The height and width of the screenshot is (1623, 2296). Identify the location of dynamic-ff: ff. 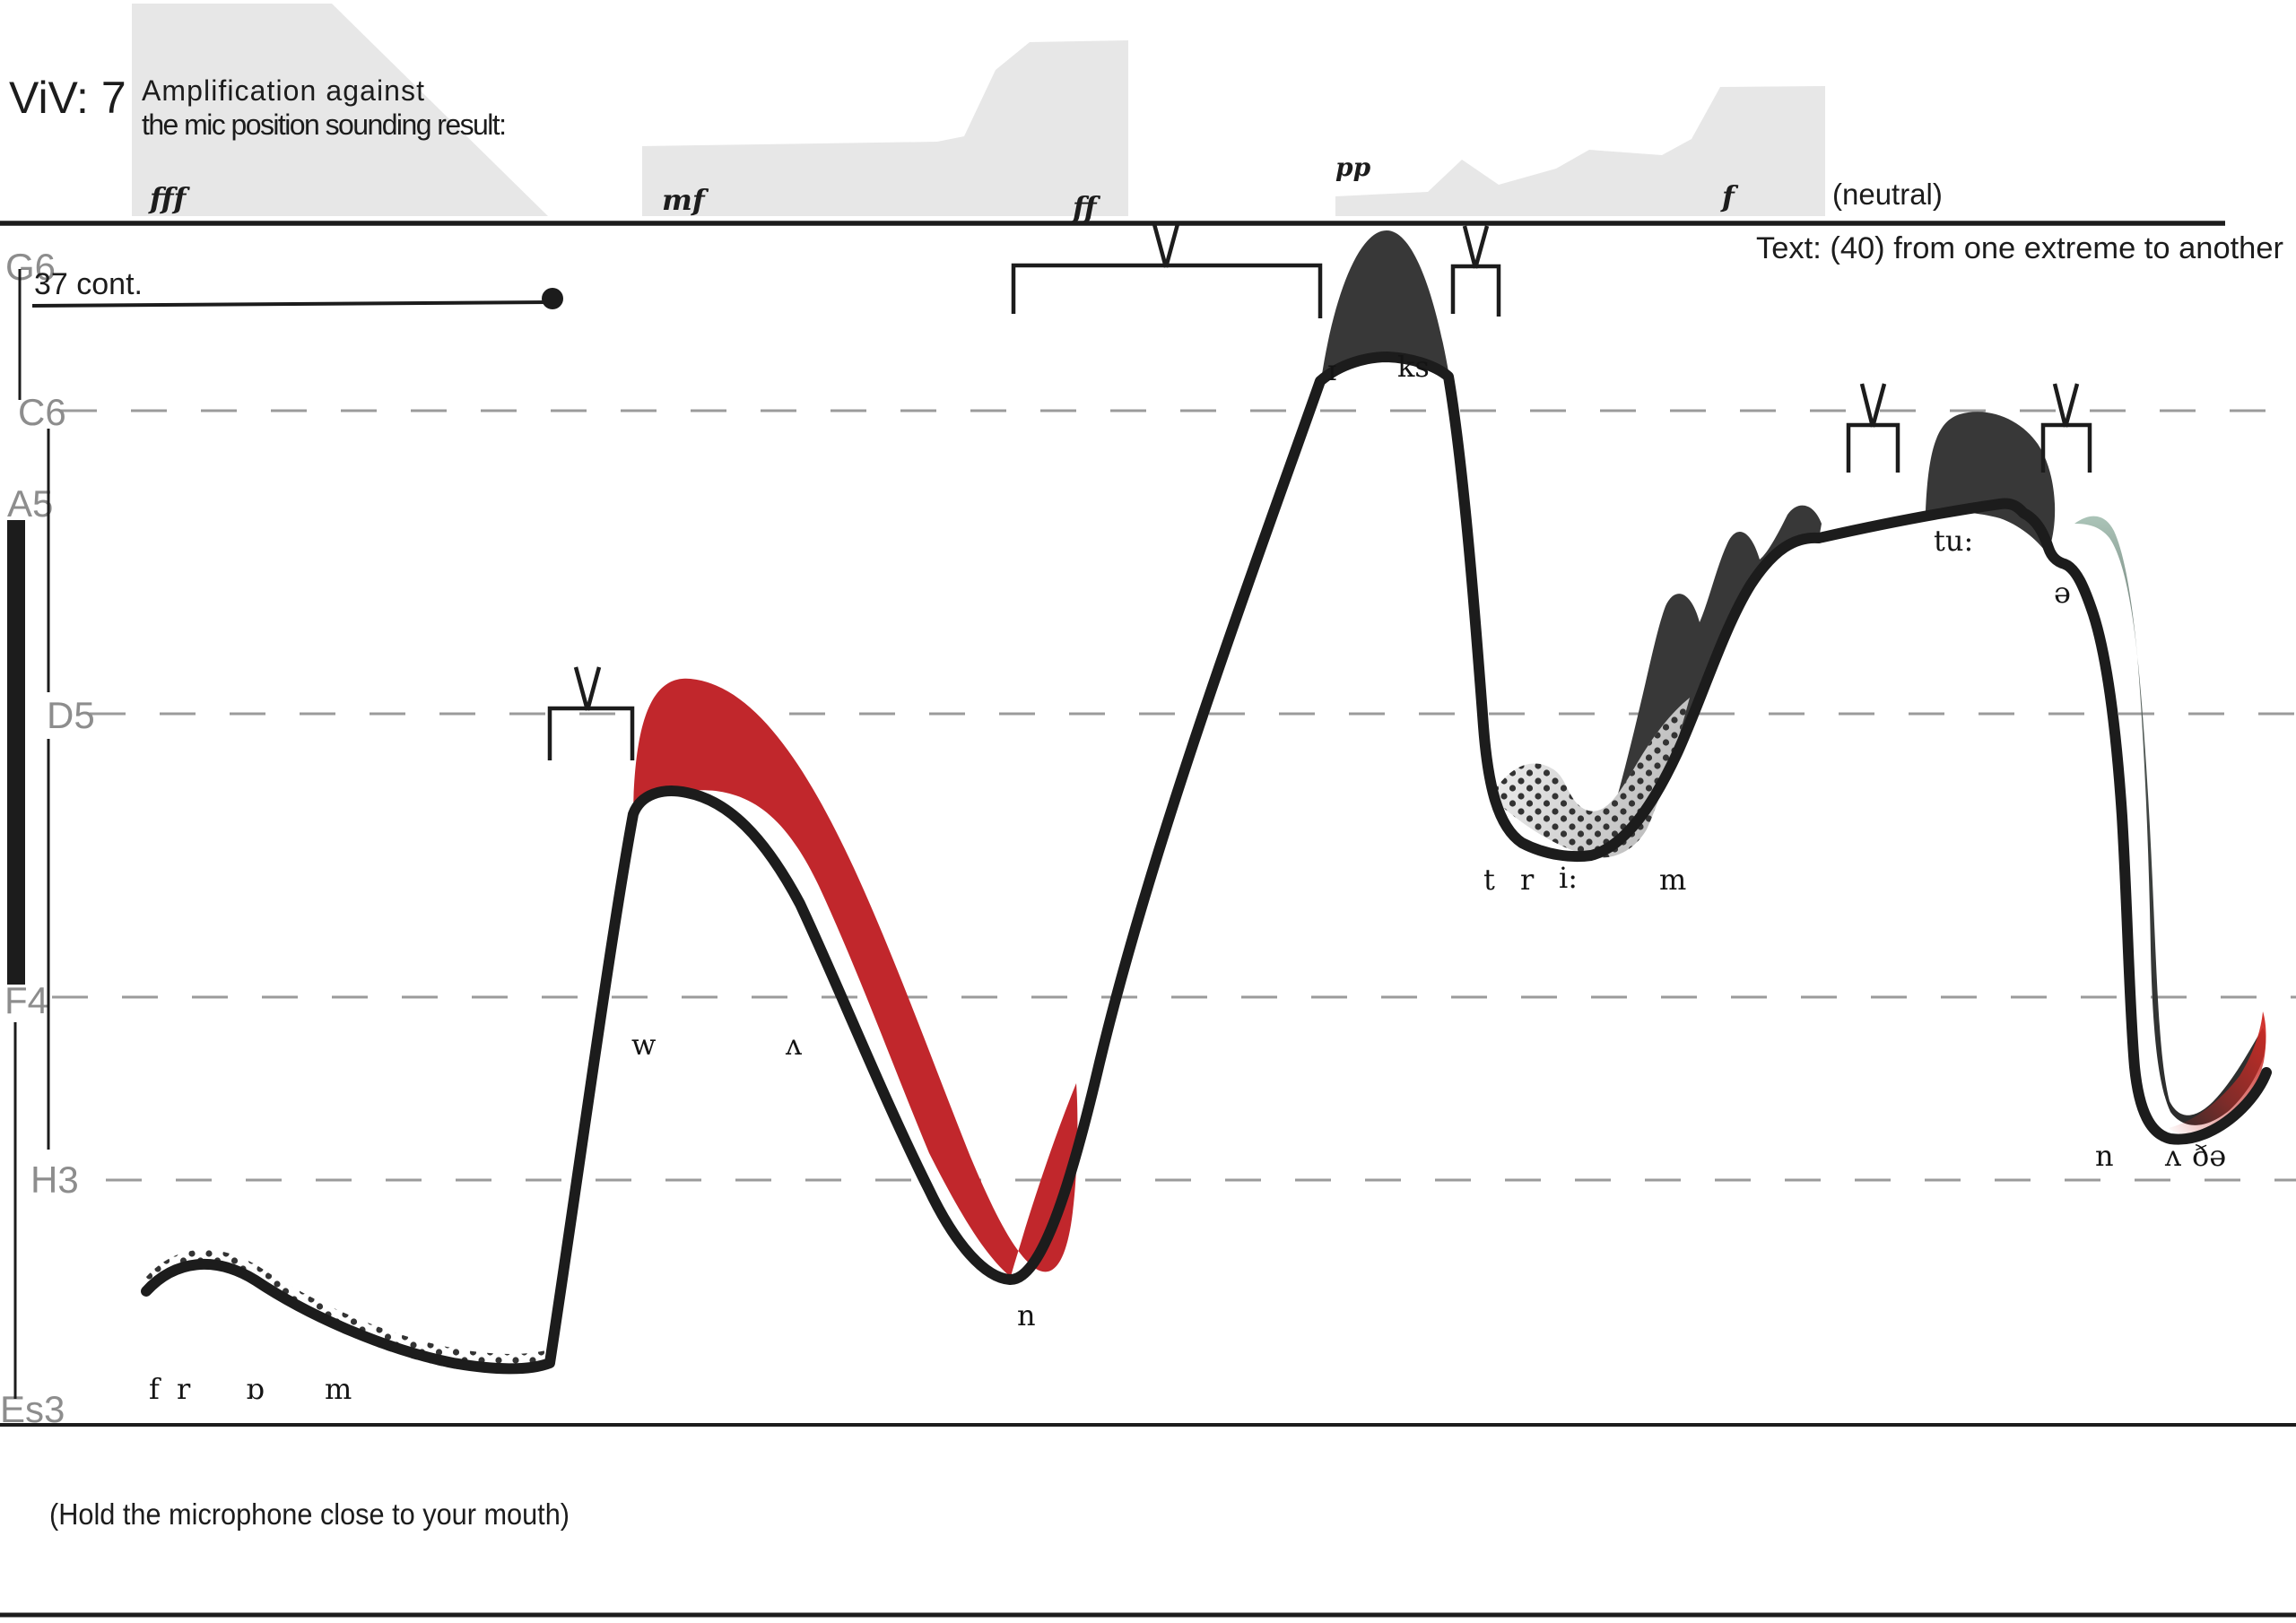
(1086, 207).